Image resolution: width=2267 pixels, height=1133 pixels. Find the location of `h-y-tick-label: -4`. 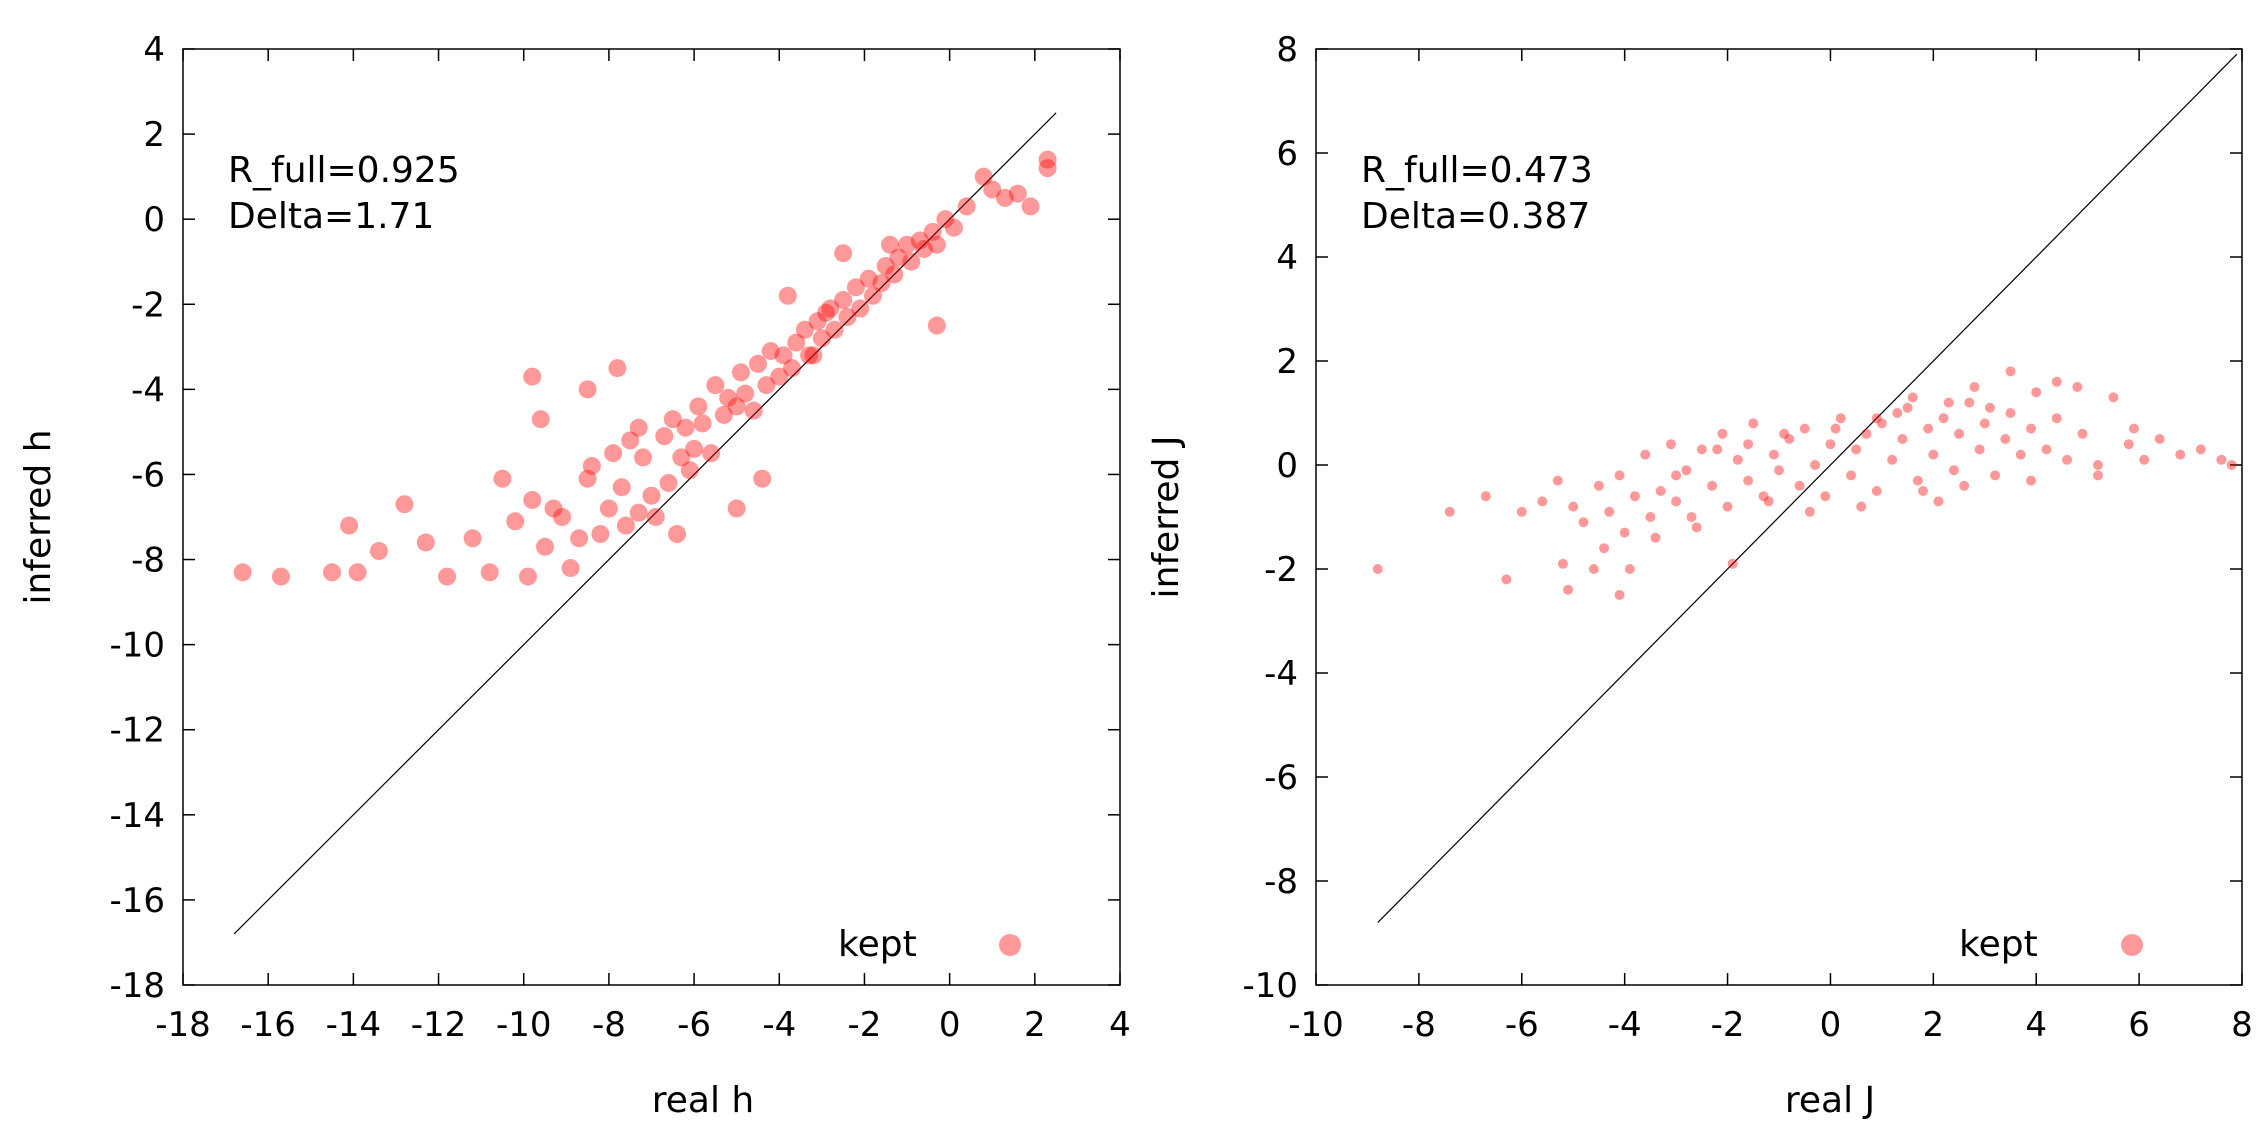

h-y-tick-label: -4 is located at coordinates (148, 390).